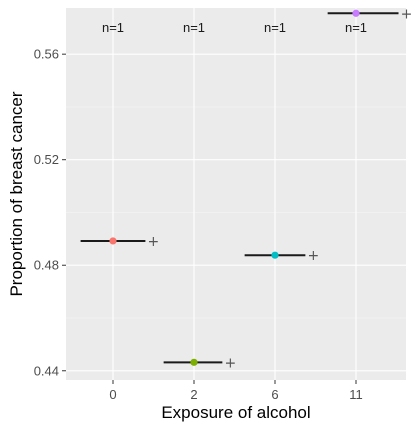 This screenshot has height=430, width=414. I want to click on y-tick-label: 0.52, so click(46, 159).